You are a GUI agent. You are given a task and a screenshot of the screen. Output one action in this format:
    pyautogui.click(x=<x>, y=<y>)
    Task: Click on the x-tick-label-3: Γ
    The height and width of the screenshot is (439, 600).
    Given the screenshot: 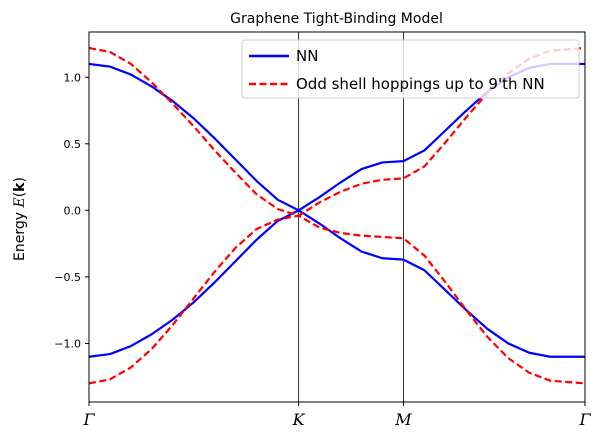 What is the action you would take?
    pyautogui.click(x=584, y=419)
    